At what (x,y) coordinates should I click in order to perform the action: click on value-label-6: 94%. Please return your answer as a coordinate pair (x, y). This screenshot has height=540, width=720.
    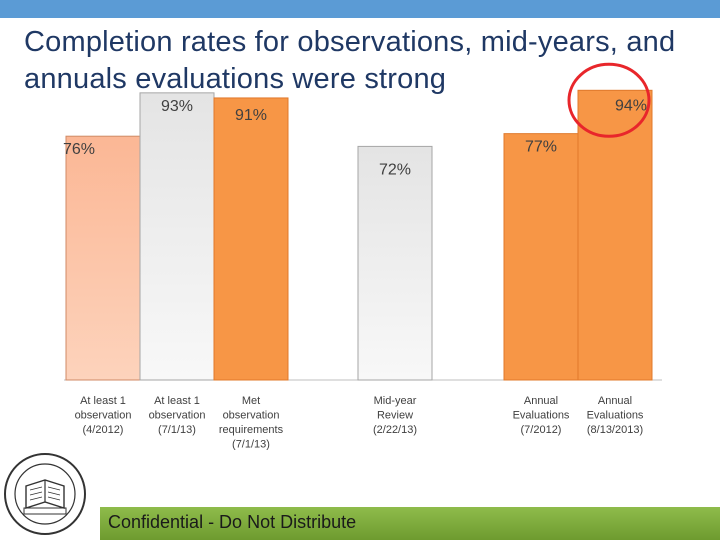
    Looking at the image, I should click on (631, 105).